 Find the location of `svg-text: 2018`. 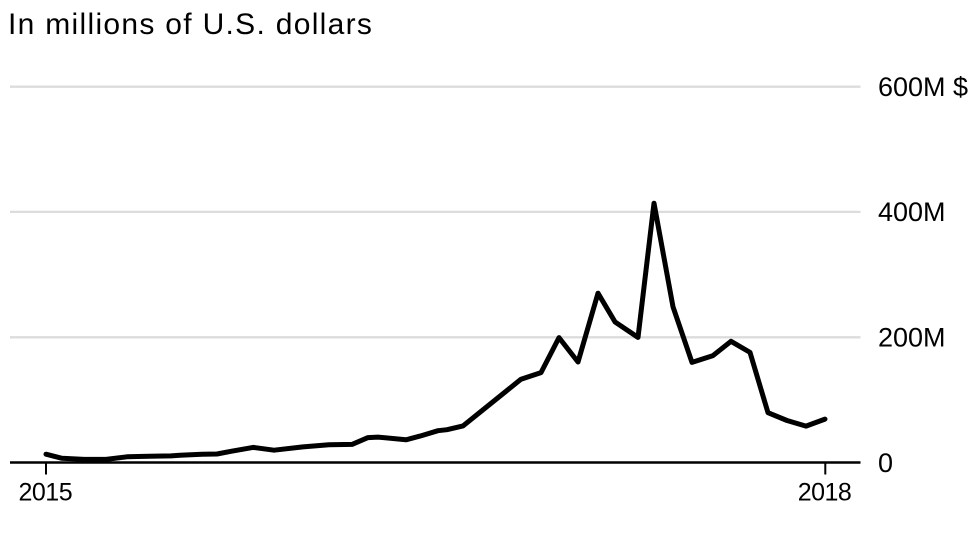

svg-text: 2018 is located at coordinates (825, 493).